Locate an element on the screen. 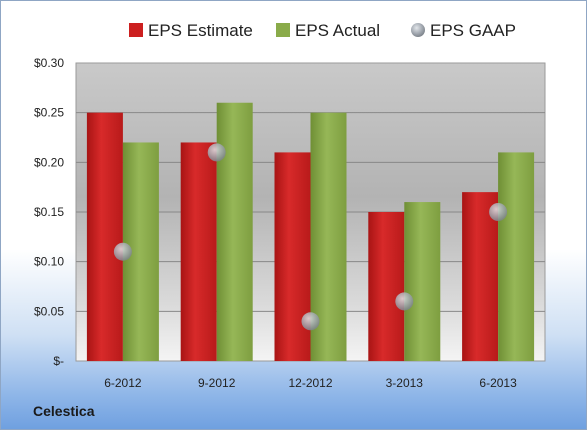 This screenshot has height=430, width=587. legend-marker-eps-gaap is located at coordinates (418, 30).